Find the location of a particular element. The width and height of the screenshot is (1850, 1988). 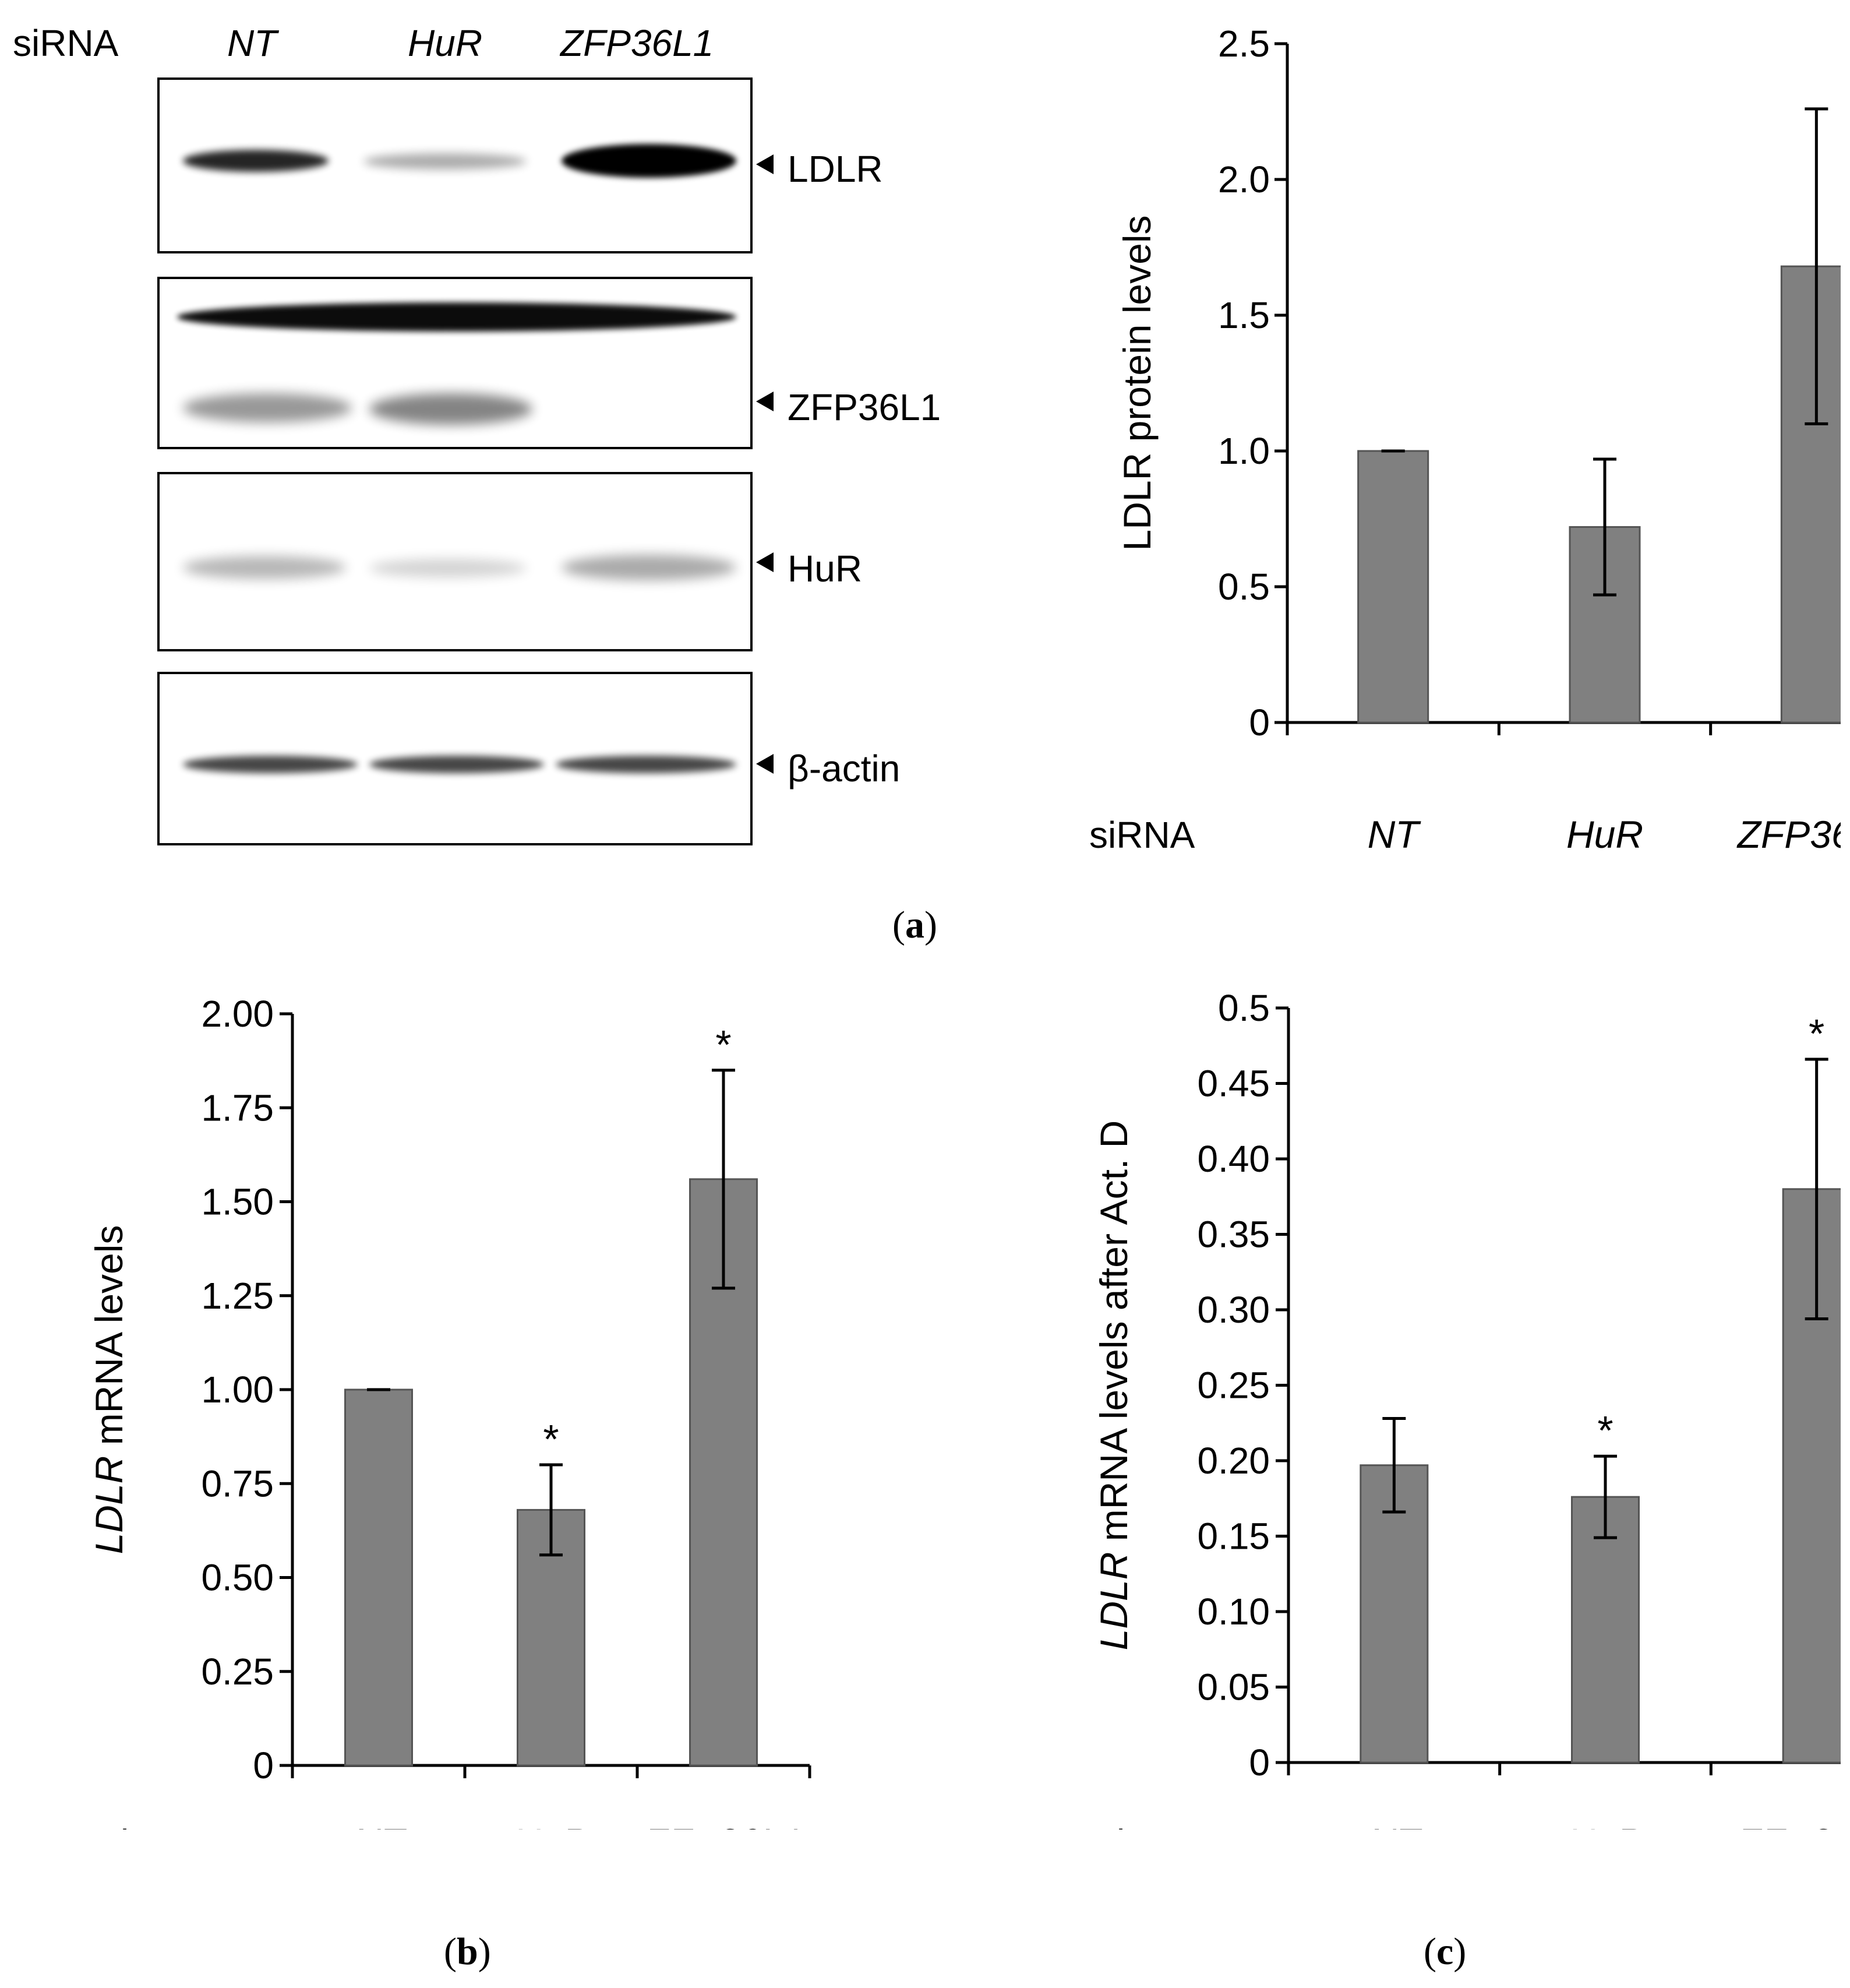

zfp36l1-band-hur is located at coordinates (450, 409).